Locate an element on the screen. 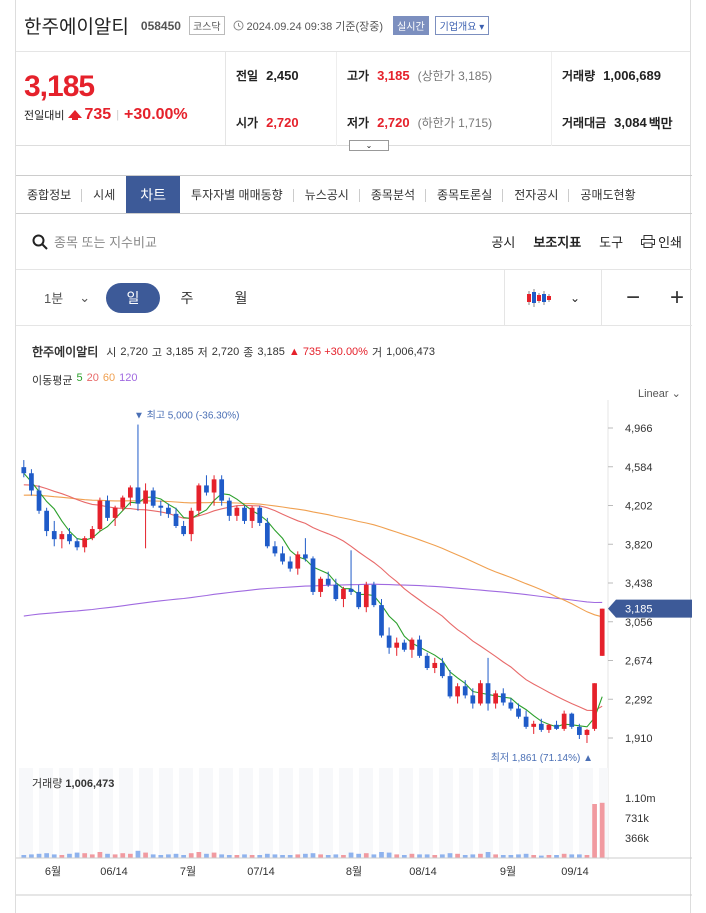 The width and height of the screenshot is (706, 913). change-percent: +30.00% is located at coordinates (156, 114).